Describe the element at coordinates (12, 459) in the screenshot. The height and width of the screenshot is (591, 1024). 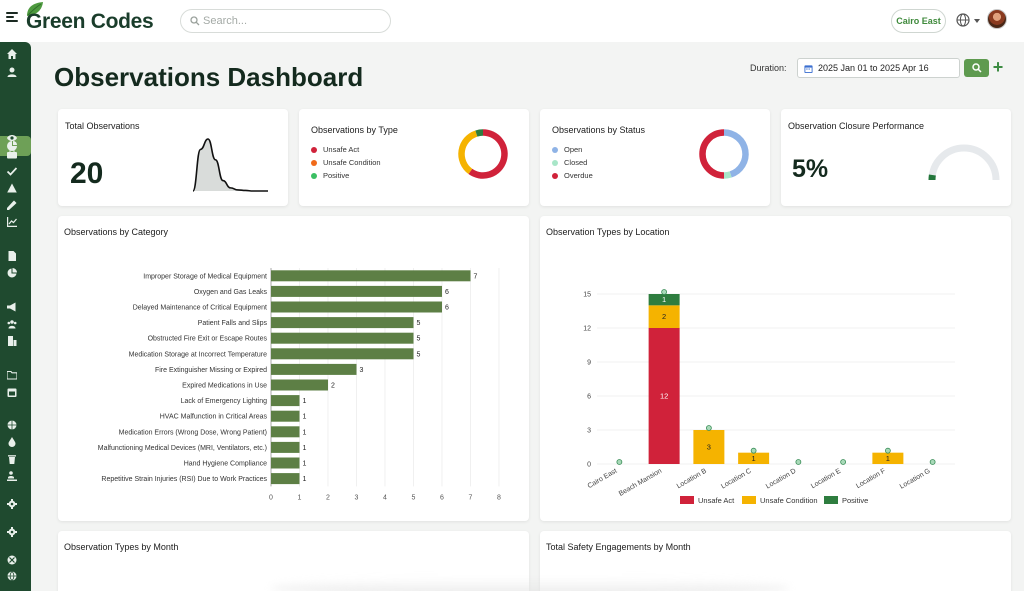
I see `trash-icon` at that location.